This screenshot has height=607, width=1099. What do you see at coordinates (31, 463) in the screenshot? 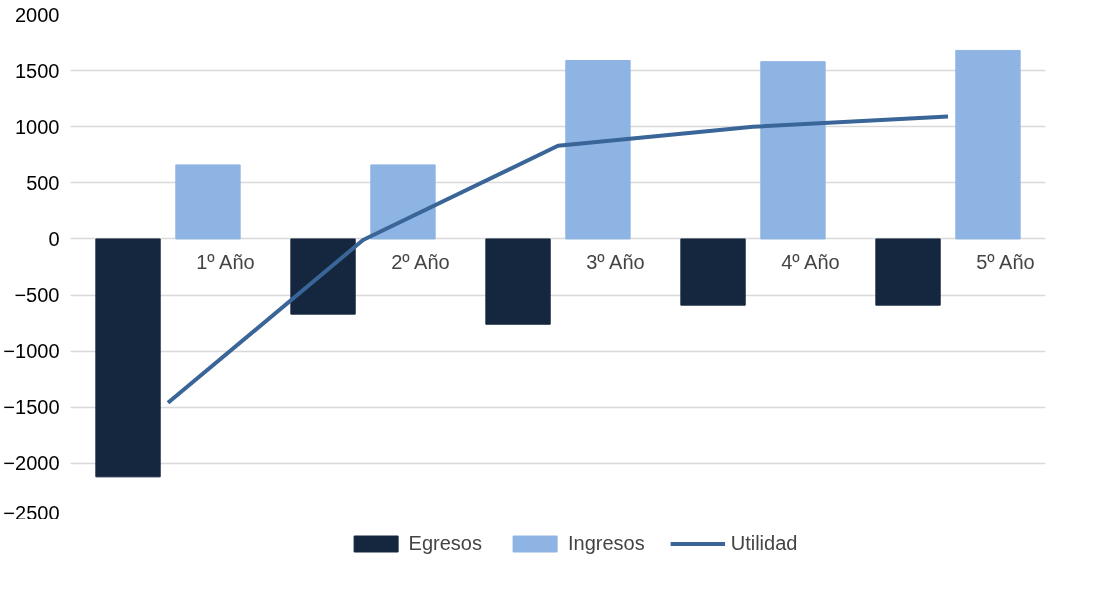
I see `y-tick-label: −2000` at bounding box center [31, 463].